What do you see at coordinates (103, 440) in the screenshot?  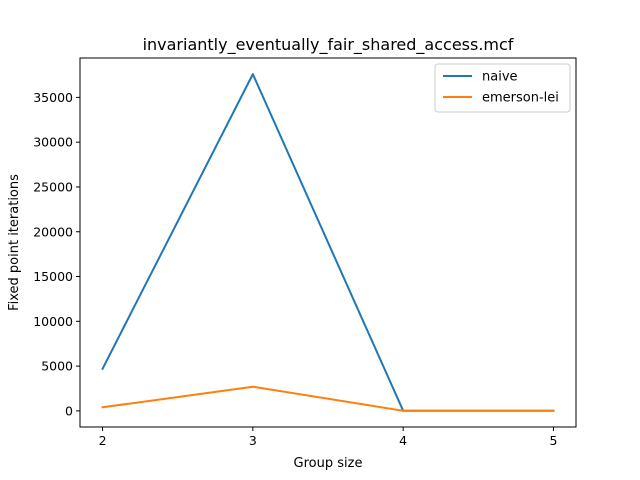 I see `x-tick-label: 2` at bounding box center [103, 440].